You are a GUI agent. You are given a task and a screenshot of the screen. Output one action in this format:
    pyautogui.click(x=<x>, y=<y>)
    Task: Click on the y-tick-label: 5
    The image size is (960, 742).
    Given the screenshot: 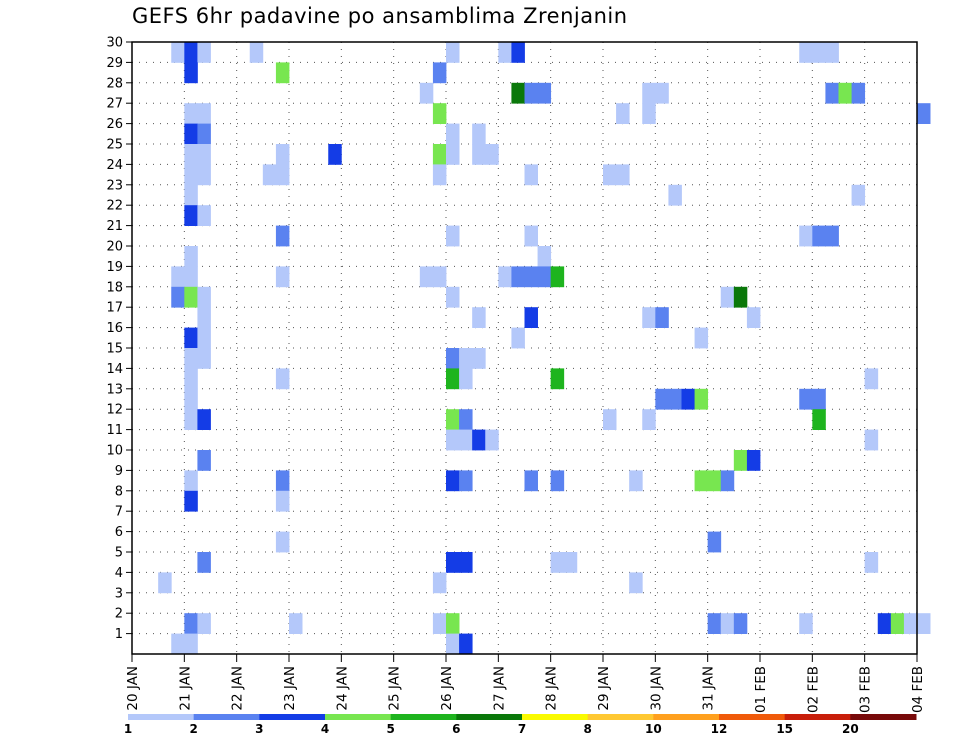 What is the action you would take?
    pyautogui.click(x=119, y=553)
    